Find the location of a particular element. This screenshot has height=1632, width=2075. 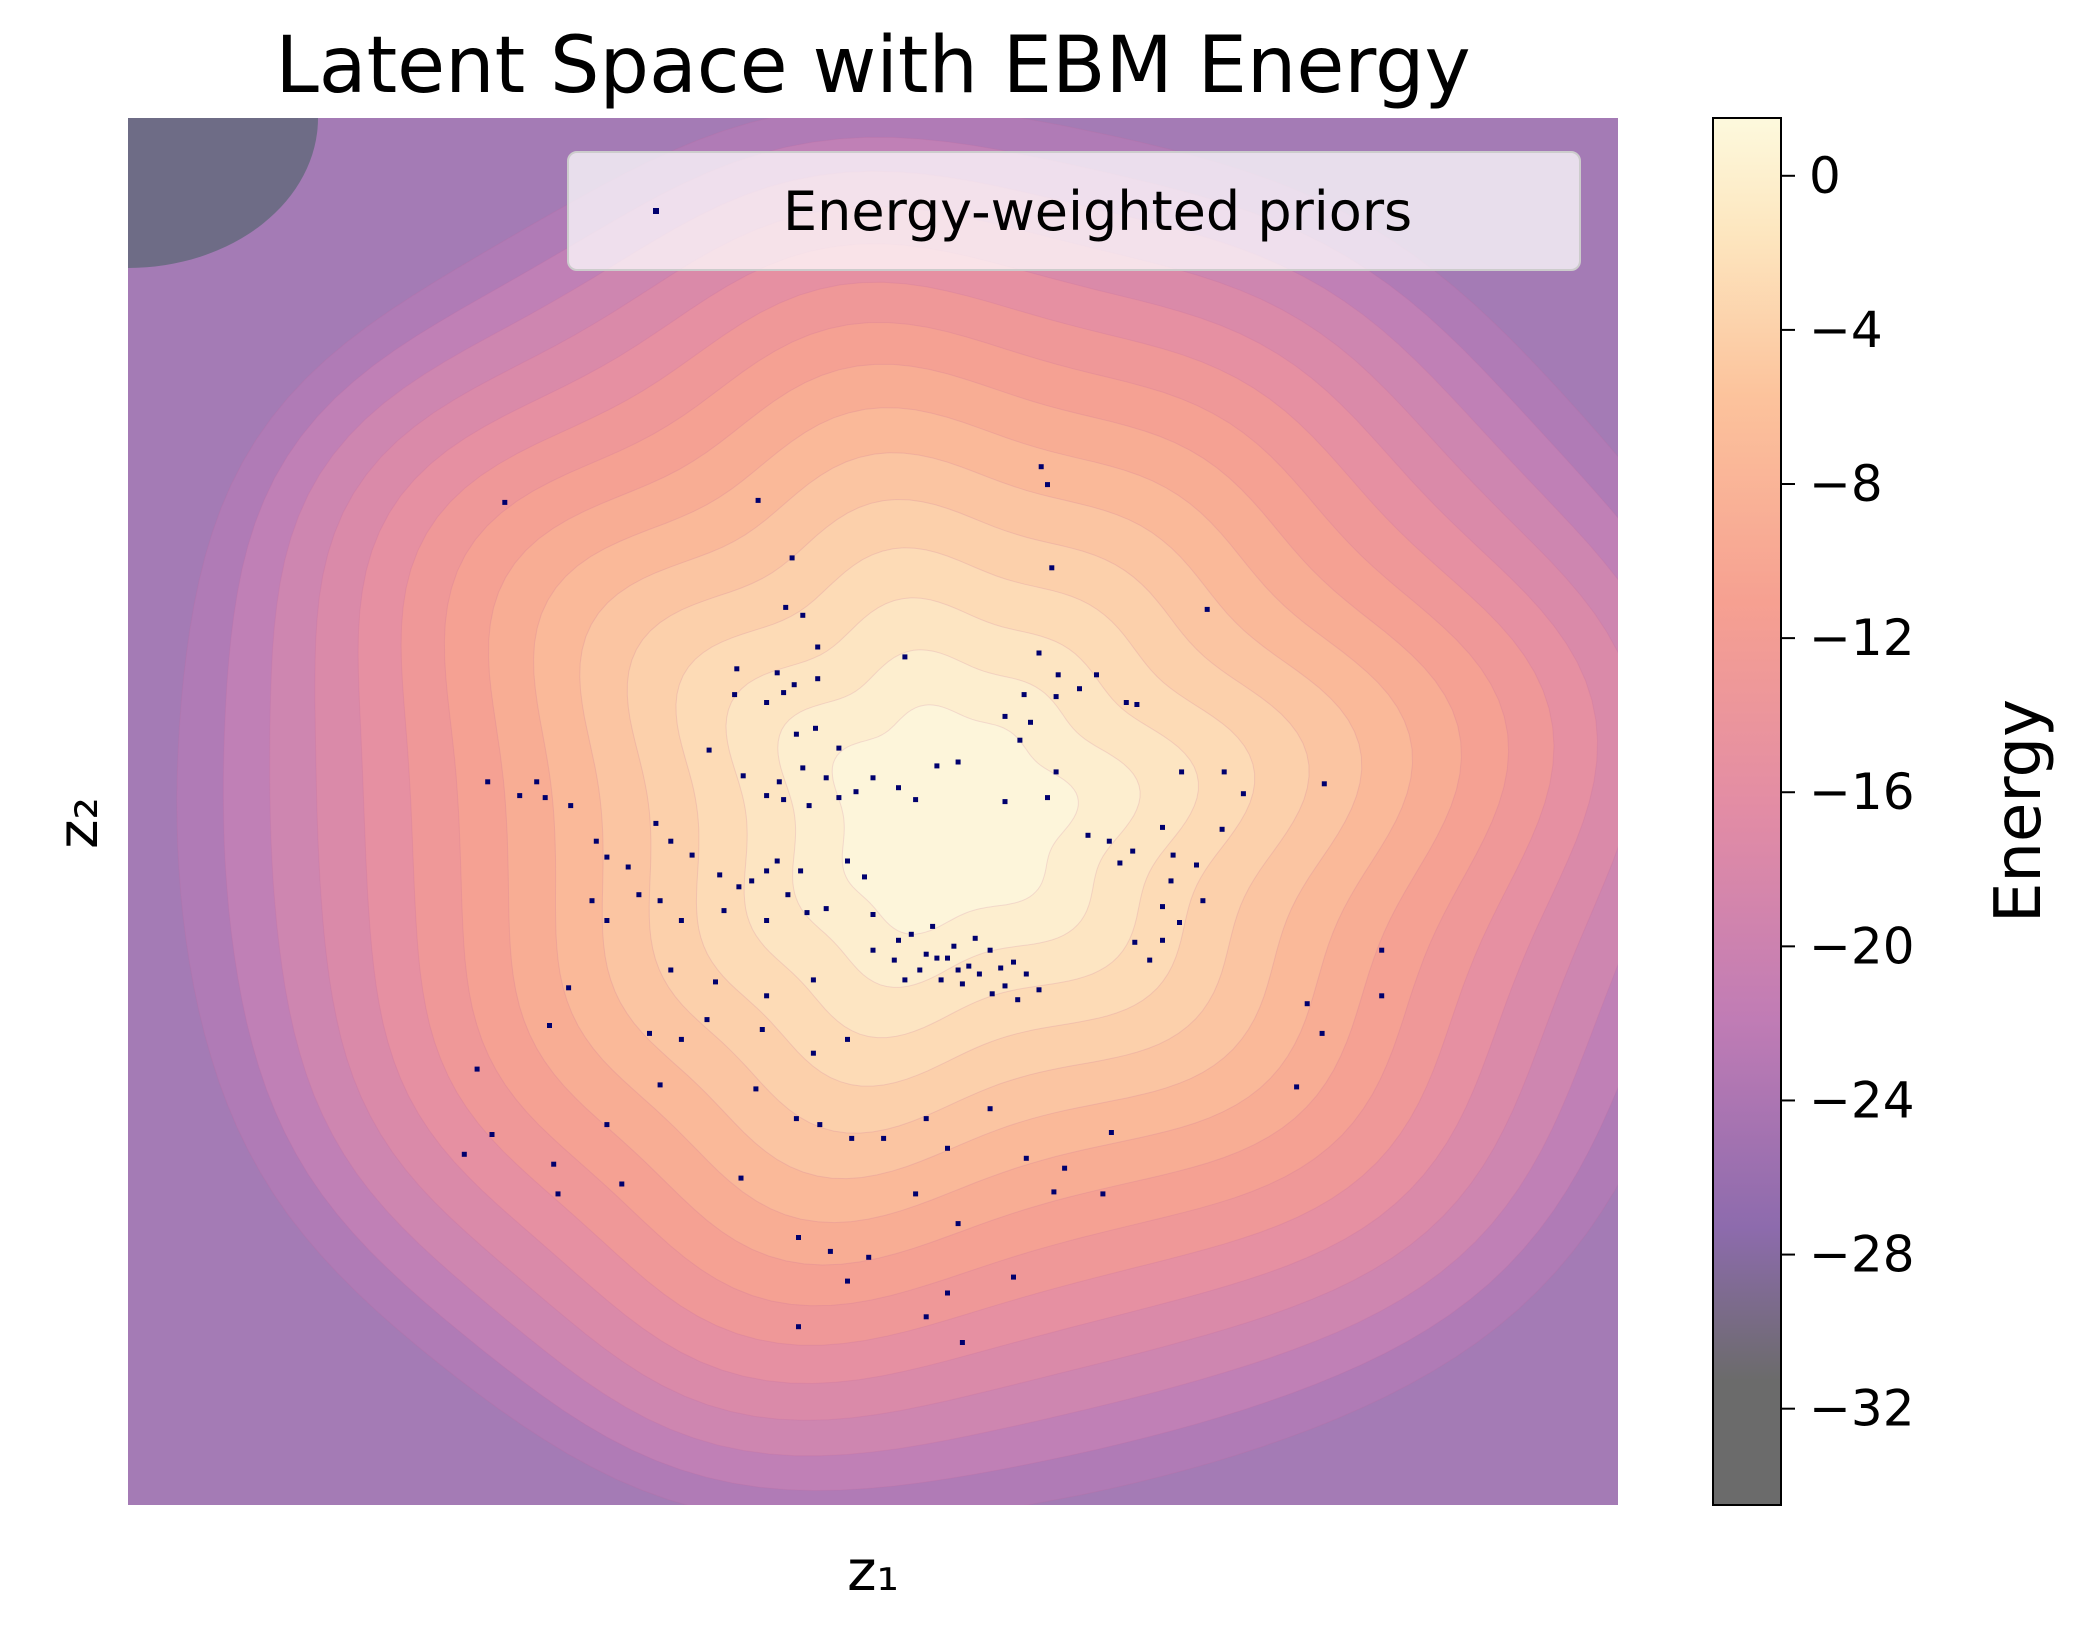

y-axis-label: z₂ is located at coordinates (78, 823).